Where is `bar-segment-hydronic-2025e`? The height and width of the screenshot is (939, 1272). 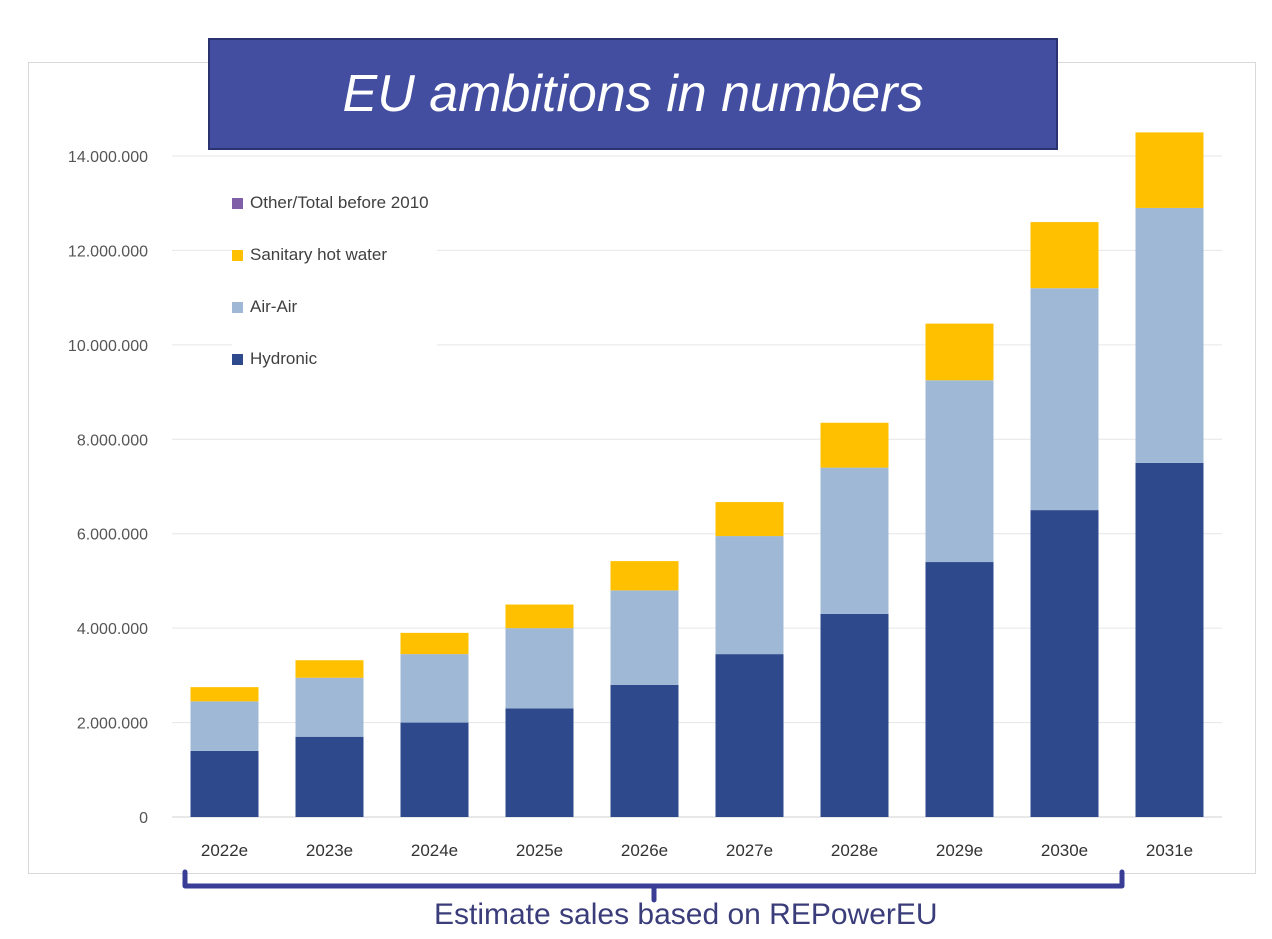 bar-segment-hydronic-2025e is located at coordinates (539, 762).